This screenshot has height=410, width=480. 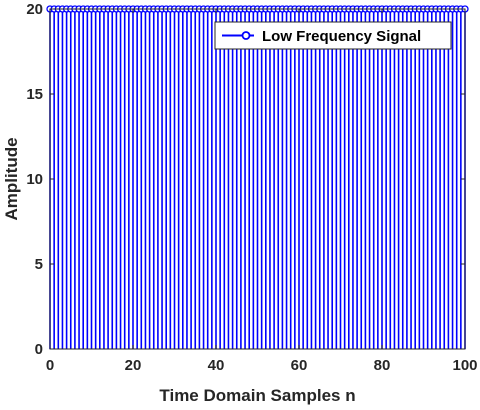 What do you see at coordinates (216, 365) in the screenshot?
I see `x-tick-label: 40` at bounding box center [216, 365].